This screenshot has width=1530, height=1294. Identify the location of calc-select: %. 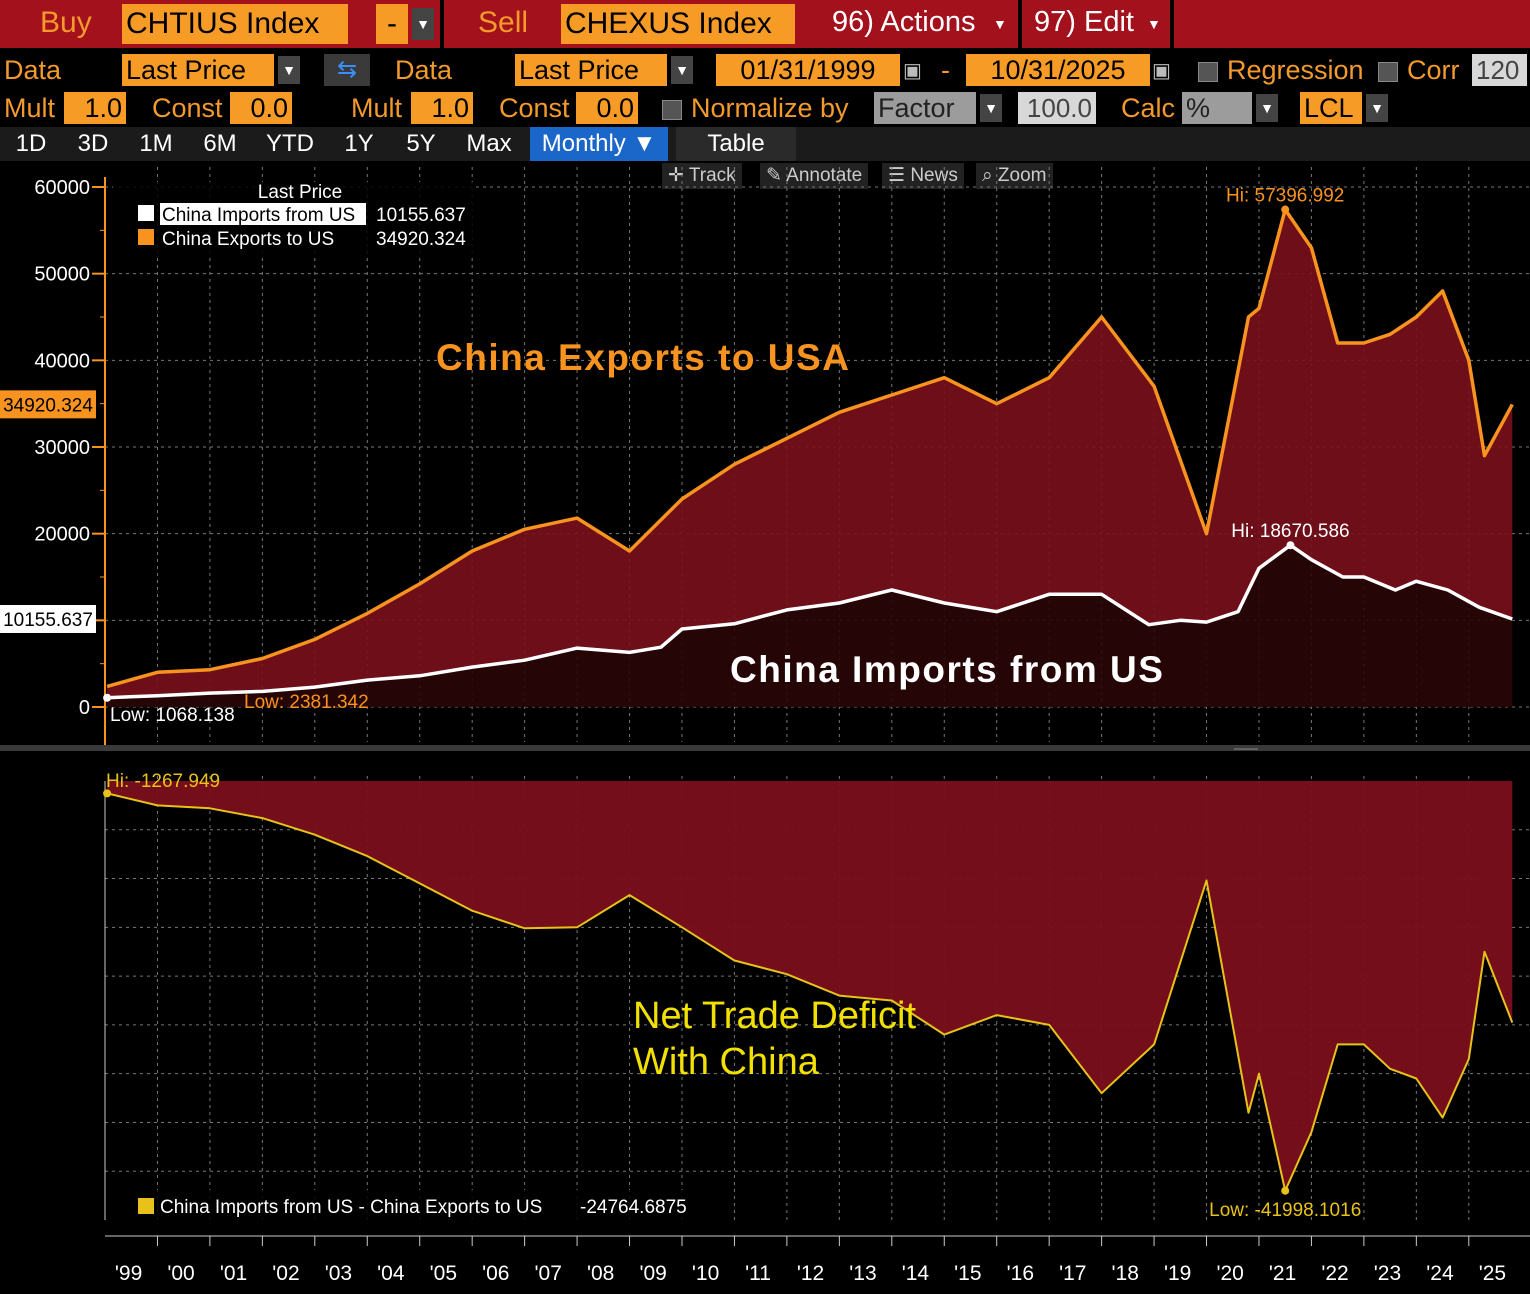
(1217, 108).